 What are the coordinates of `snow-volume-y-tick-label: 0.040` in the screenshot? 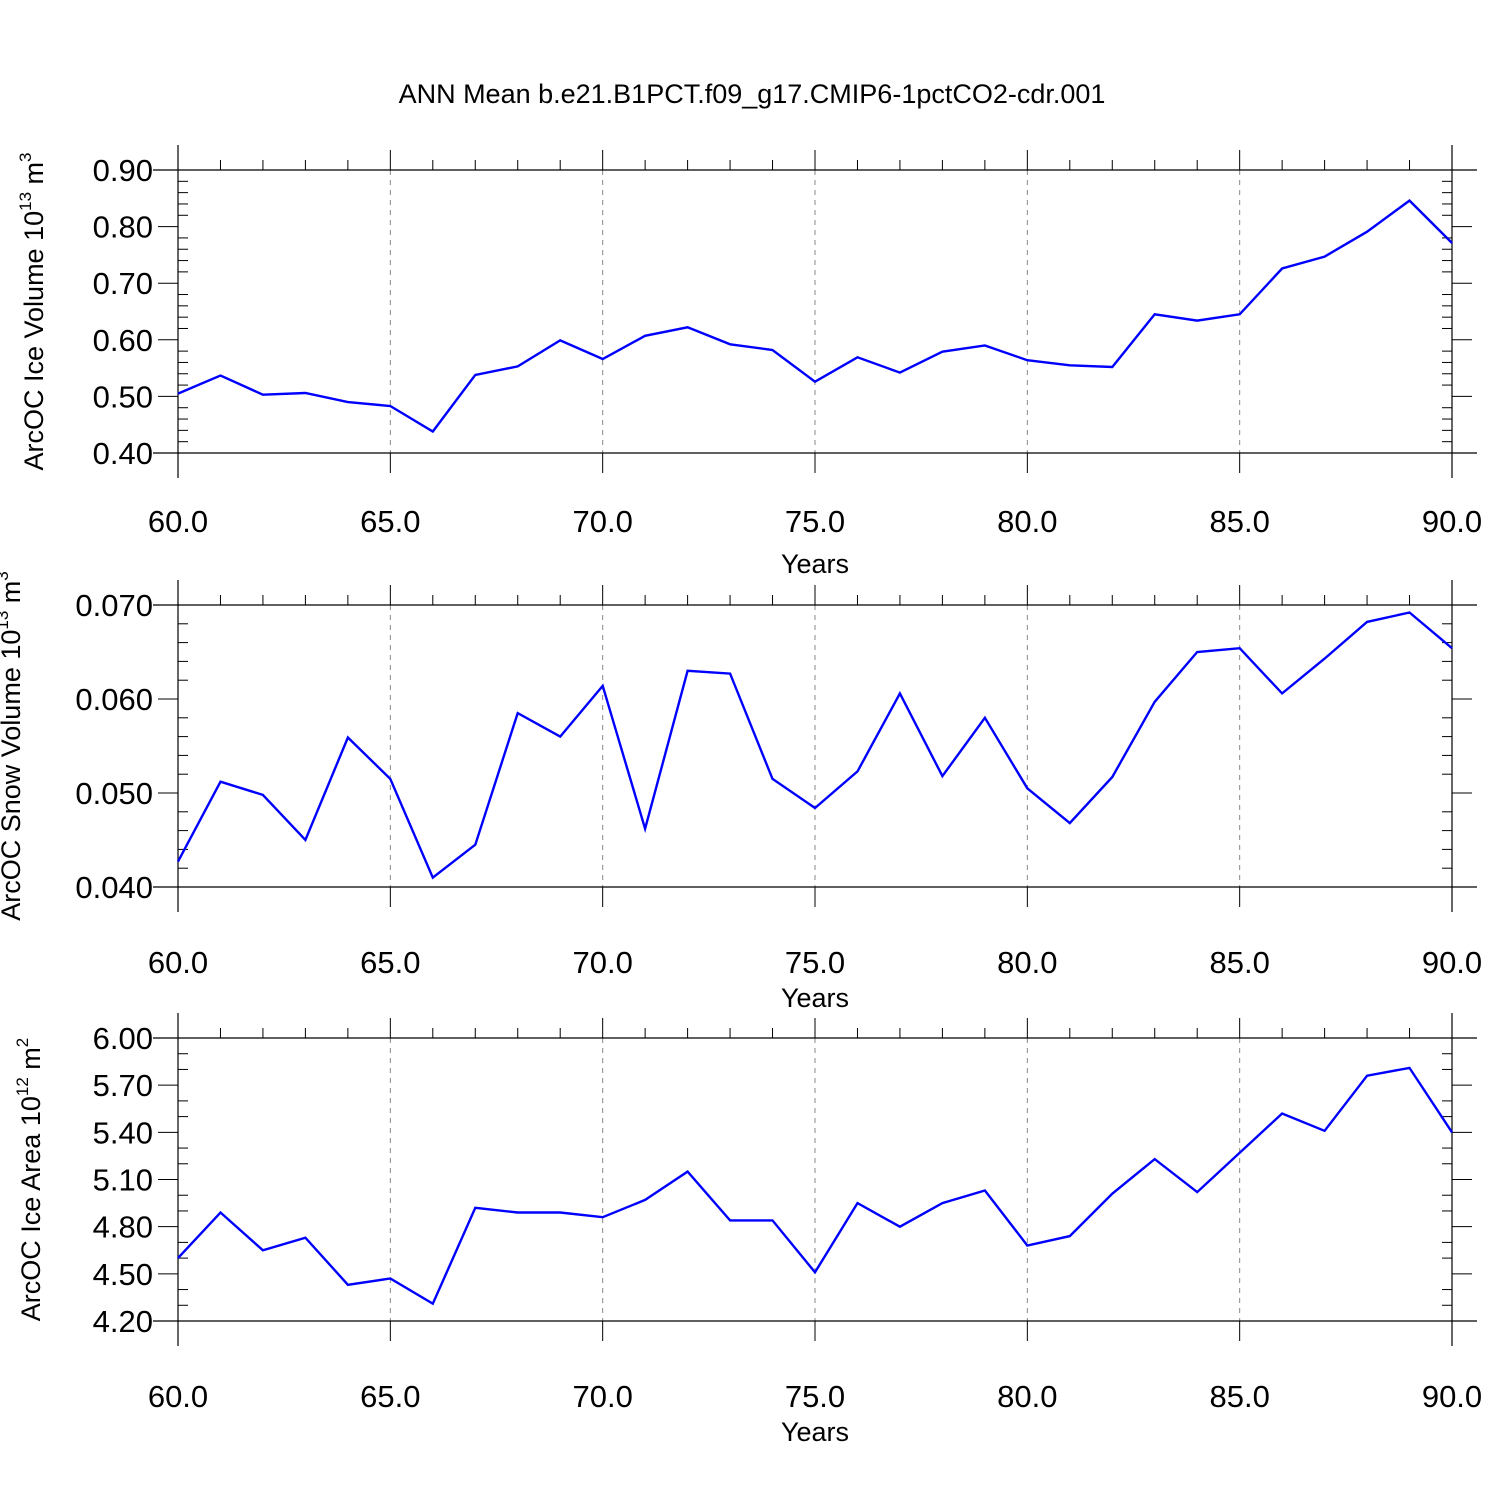 It's located at (114, 887).